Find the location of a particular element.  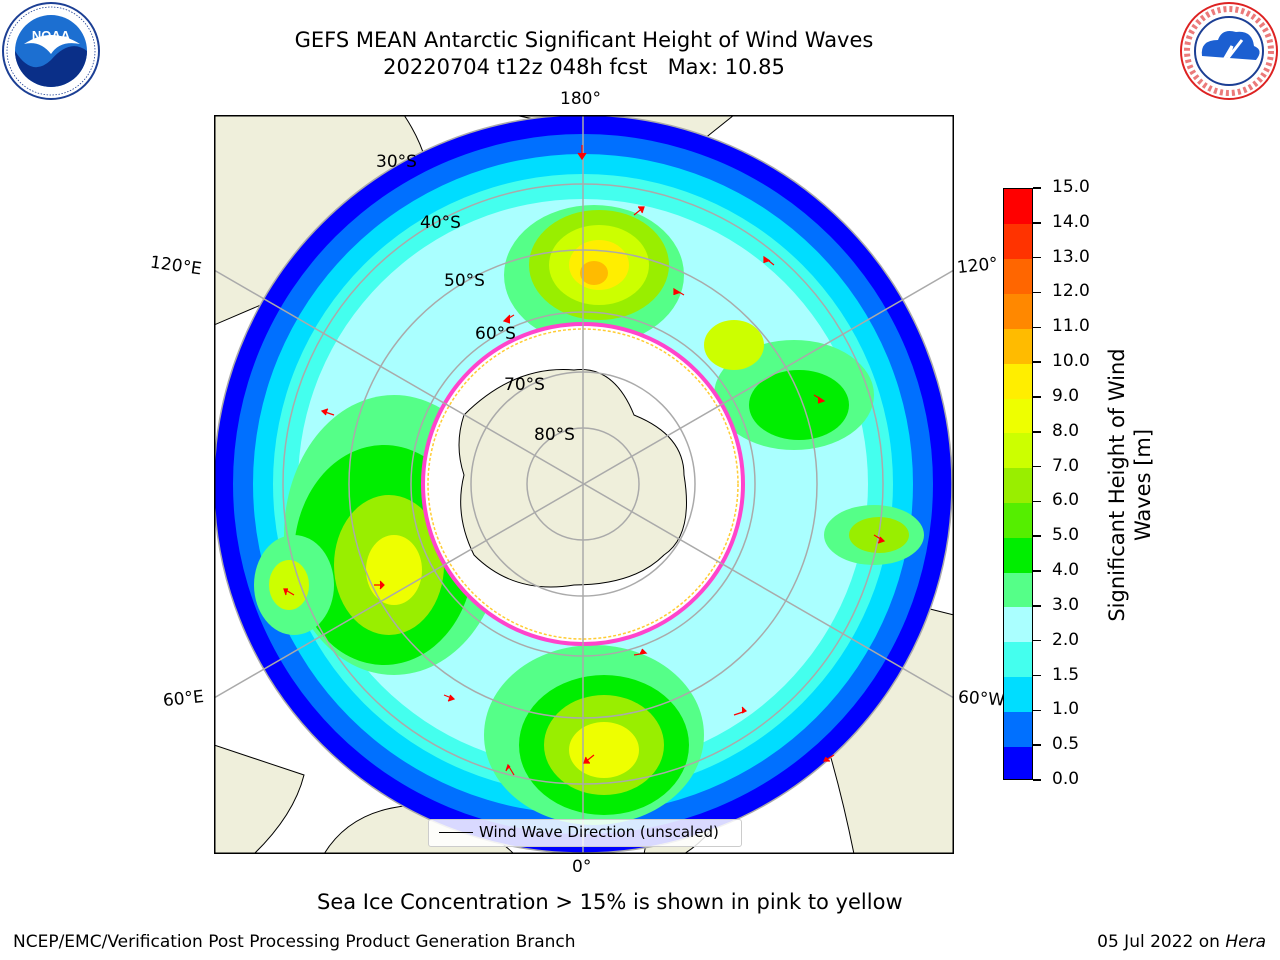

lon-label-180: 180° is located at coordinates (580, 99).